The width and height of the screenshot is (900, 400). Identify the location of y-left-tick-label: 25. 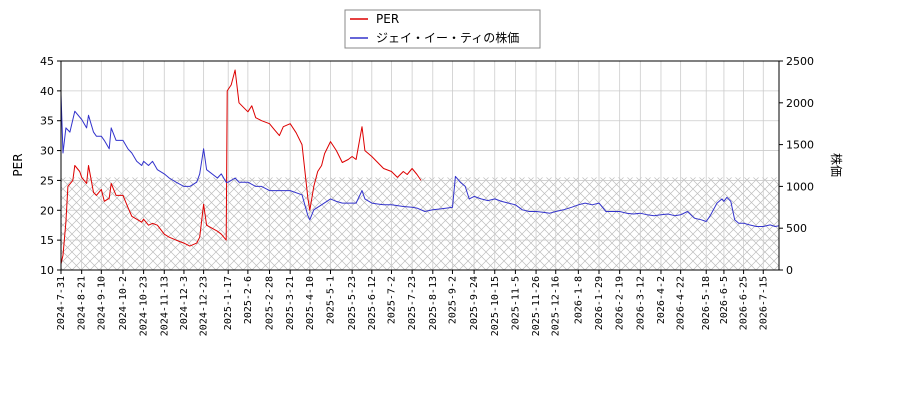
(47, 180).